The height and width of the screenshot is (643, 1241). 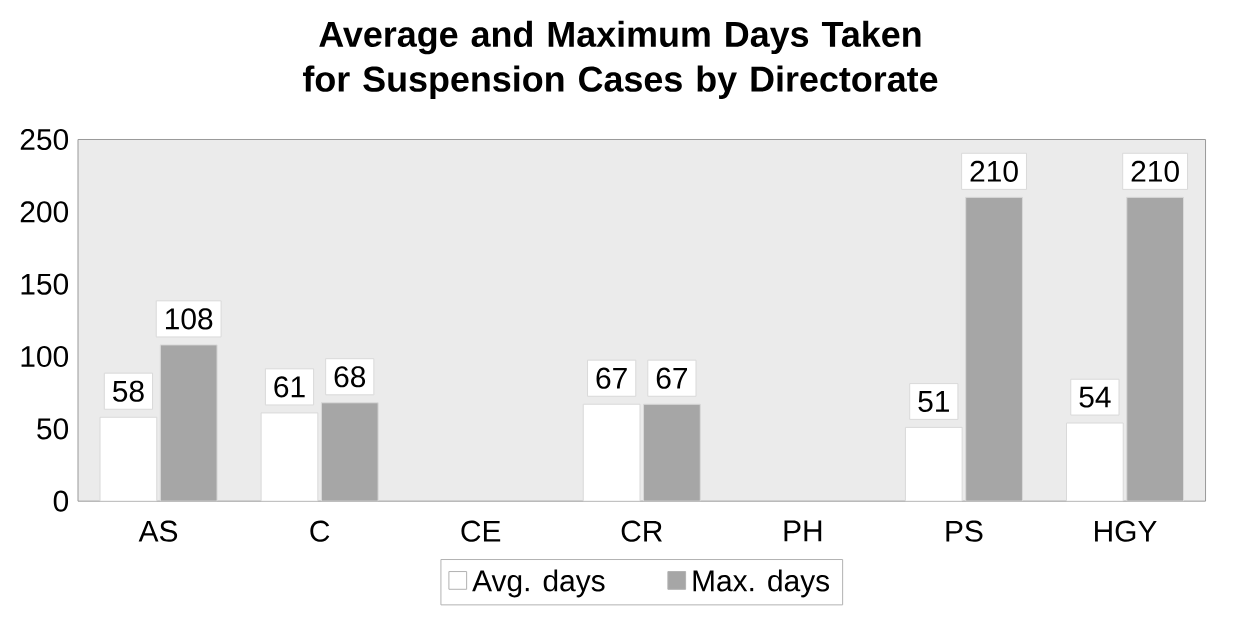 I want to click on x-tick-label: AS, so click(x=158, y=531).